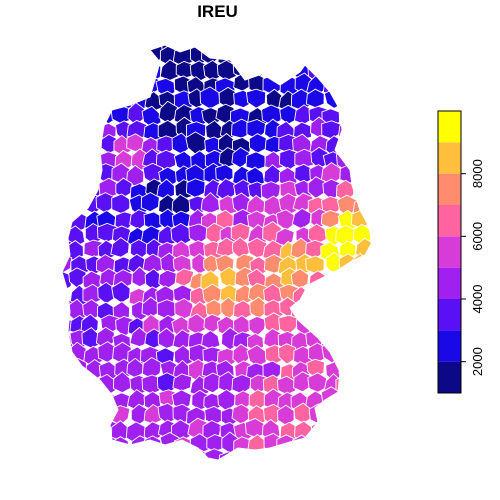  What do you see at coordinates (477, 299) in the screenshot?
I see `legend-tick-label: 4000` at bounding box center [477, 299].